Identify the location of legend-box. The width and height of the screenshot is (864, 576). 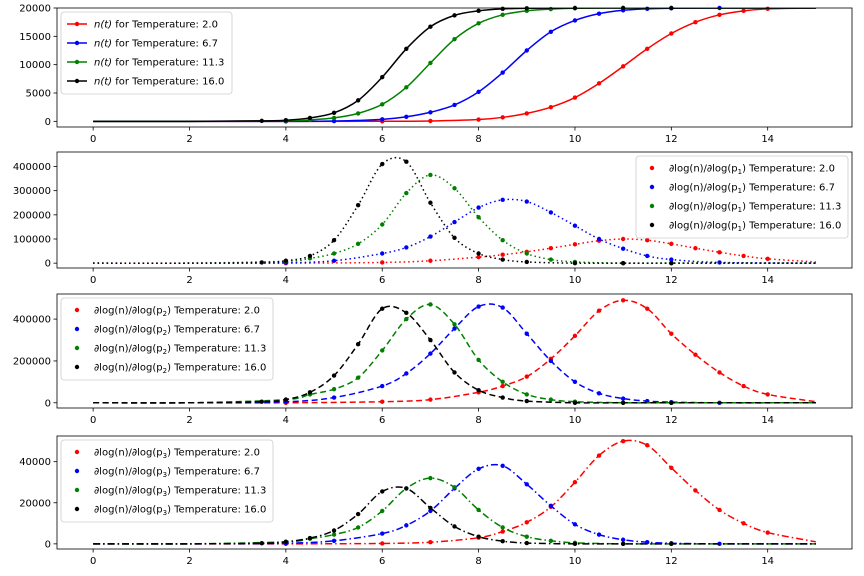
(167, 339).